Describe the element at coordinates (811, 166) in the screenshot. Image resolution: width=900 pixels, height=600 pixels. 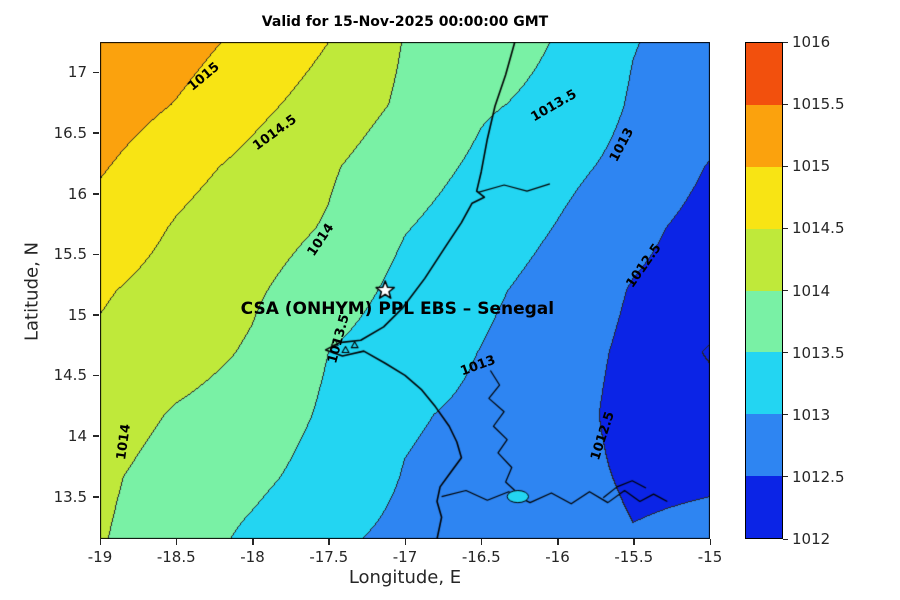
I see `colorbar-tick-label: 1015` at that location.